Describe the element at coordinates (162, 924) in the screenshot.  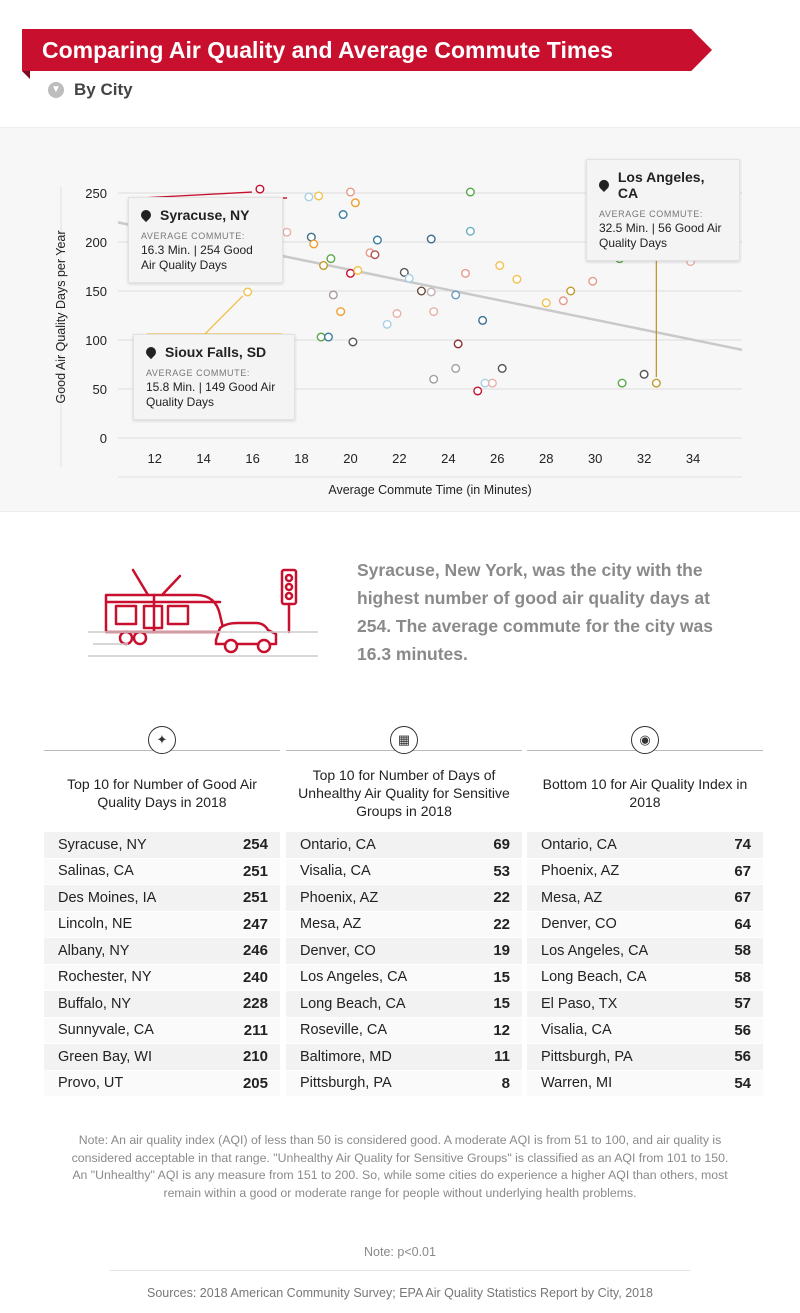
I see `table-row: Lincoln, NE 247` at that location.